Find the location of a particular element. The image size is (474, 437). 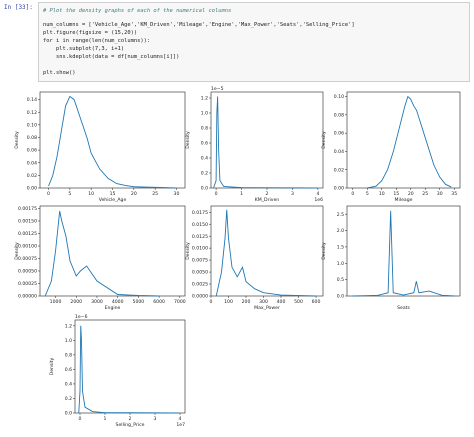

y-tick-label: 0.00025 is located at coordinates (27, 284).